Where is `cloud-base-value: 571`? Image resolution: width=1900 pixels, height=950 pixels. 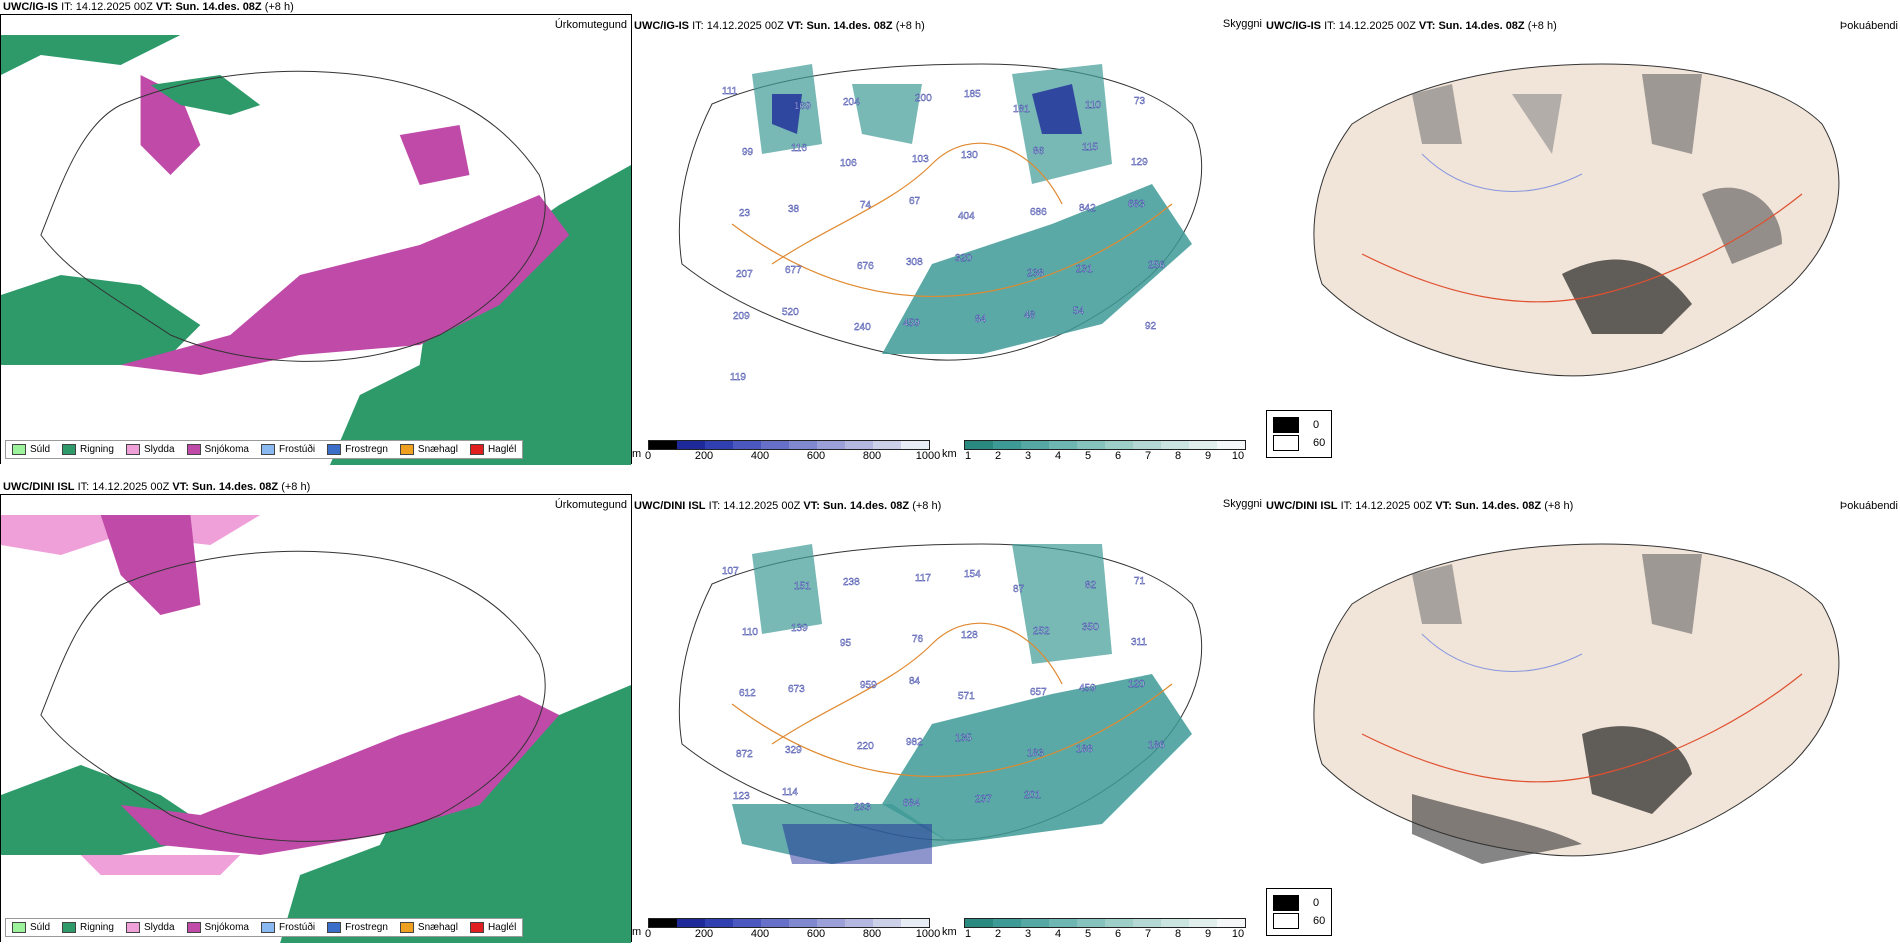 cloud-base-value: 571 is located at coordinates (966, 696).